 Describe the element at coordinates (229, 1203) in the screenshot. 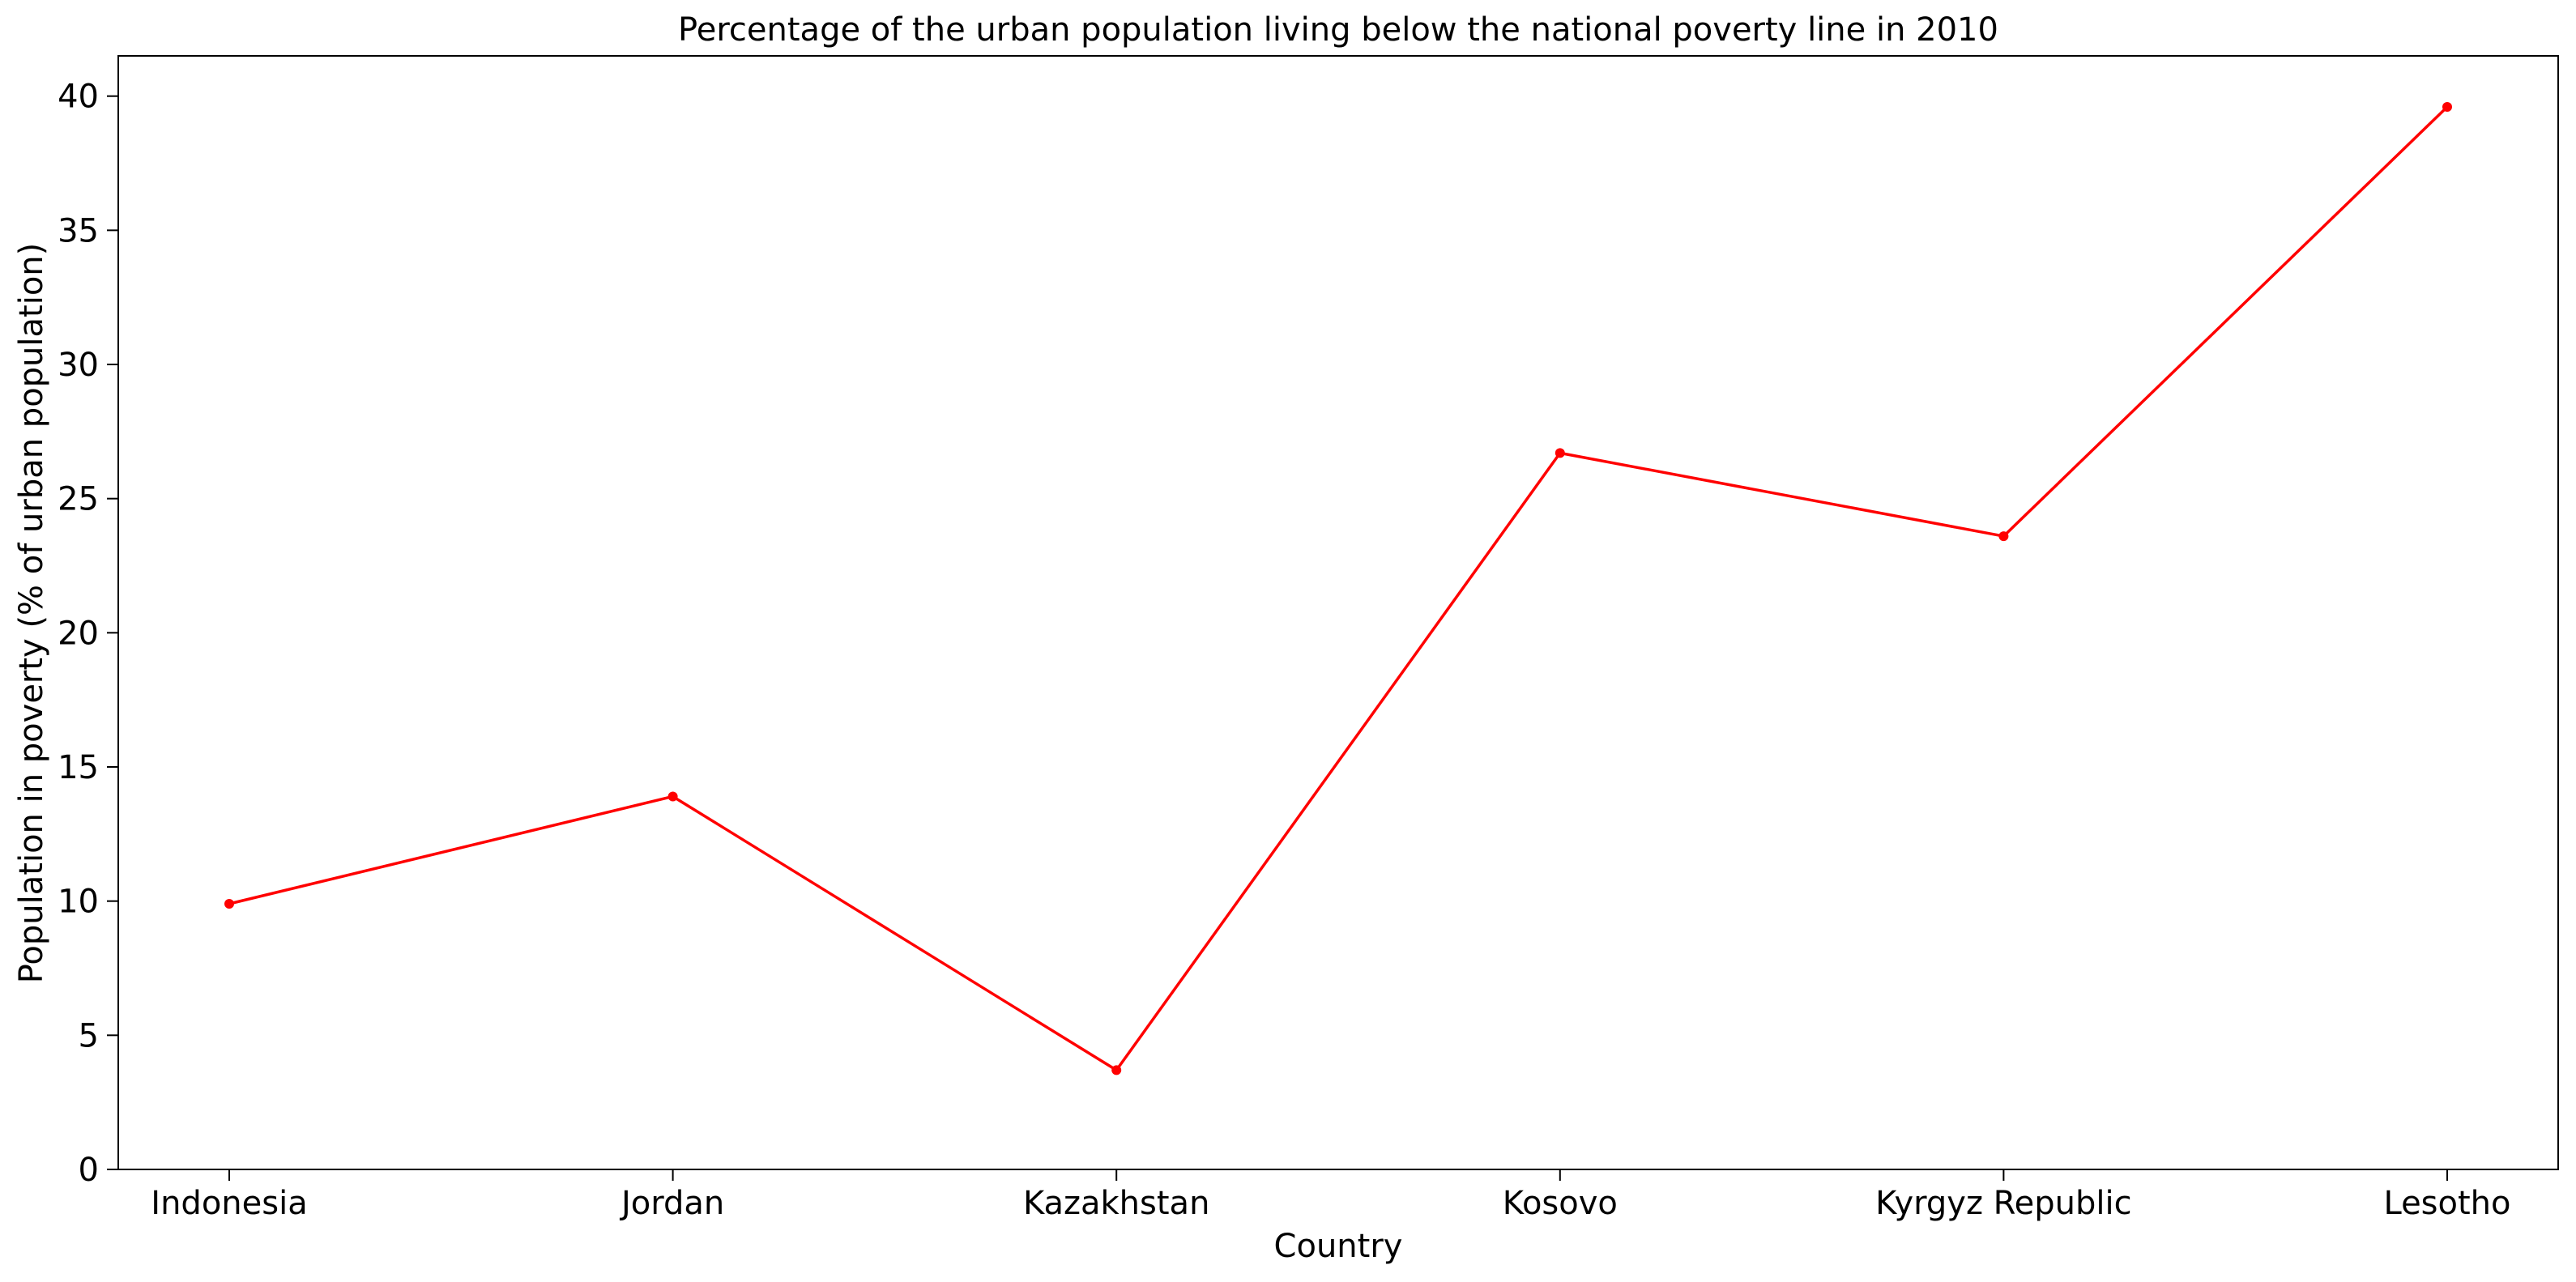

I see `x-tick-label: Indonesia` at that location.